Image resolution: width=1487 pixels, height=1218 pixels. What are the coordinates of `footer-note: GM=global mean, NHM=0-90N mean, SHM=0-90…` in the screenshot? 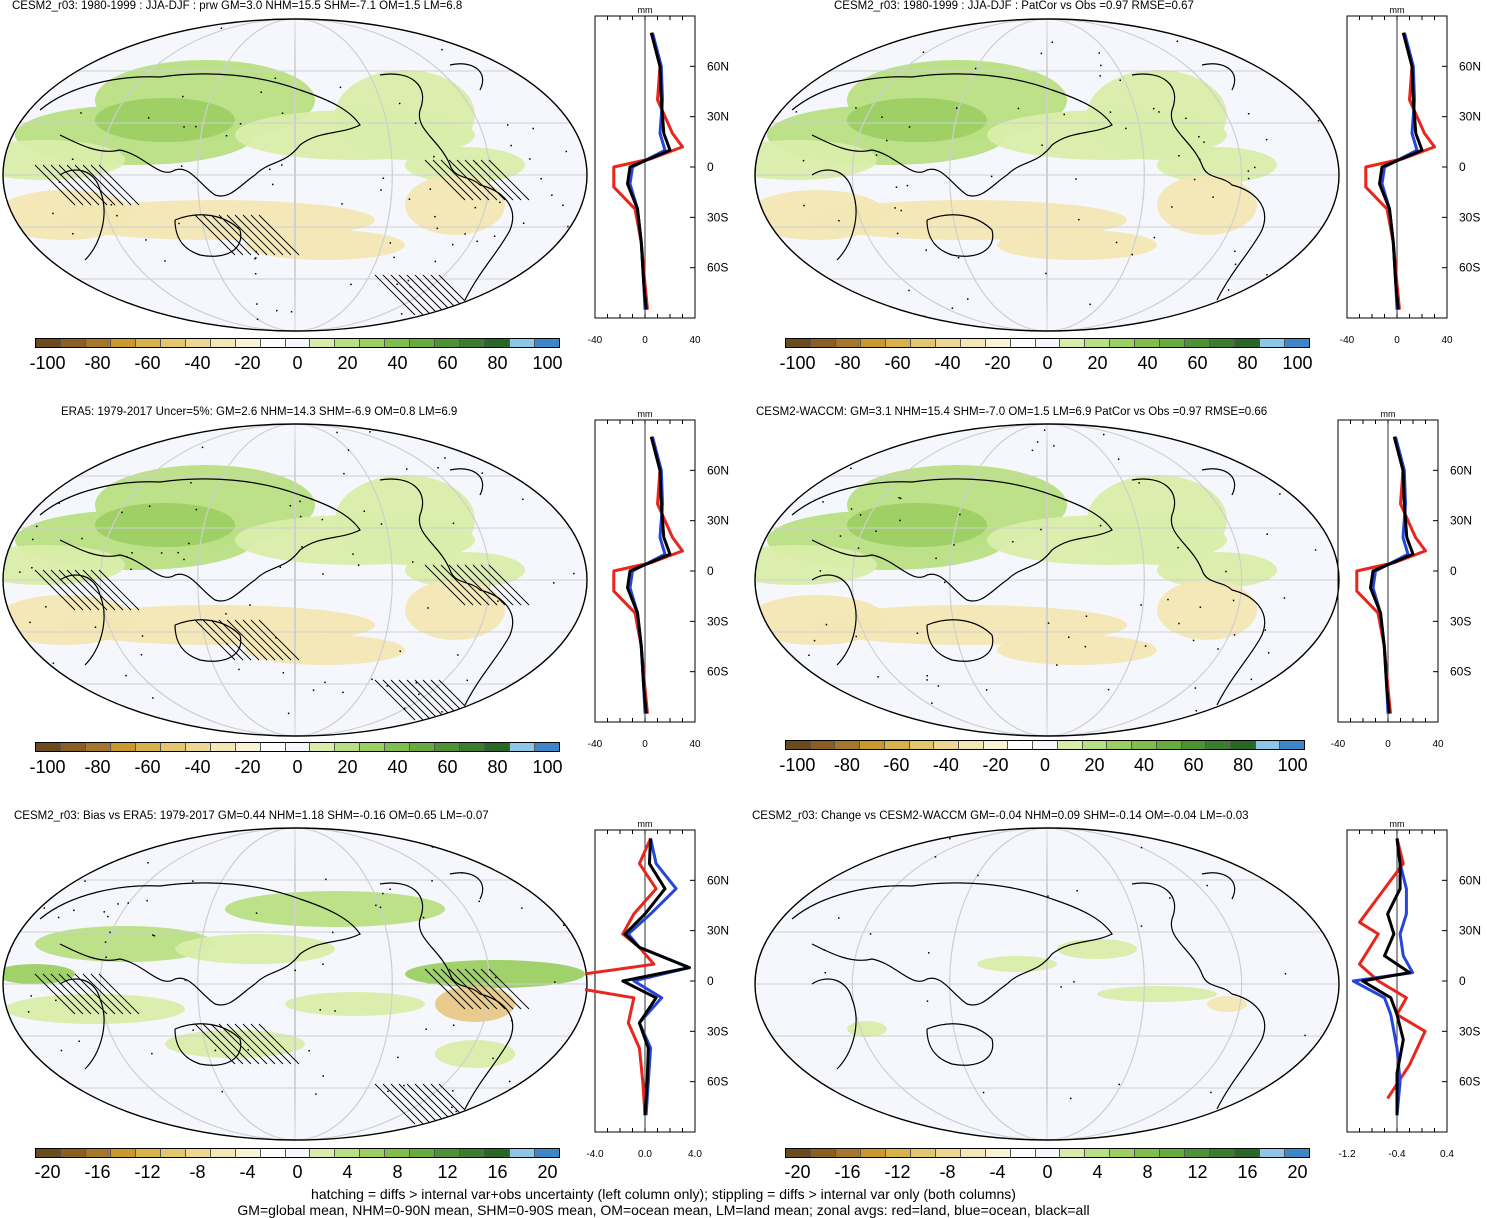 It's located at (703, 1210).